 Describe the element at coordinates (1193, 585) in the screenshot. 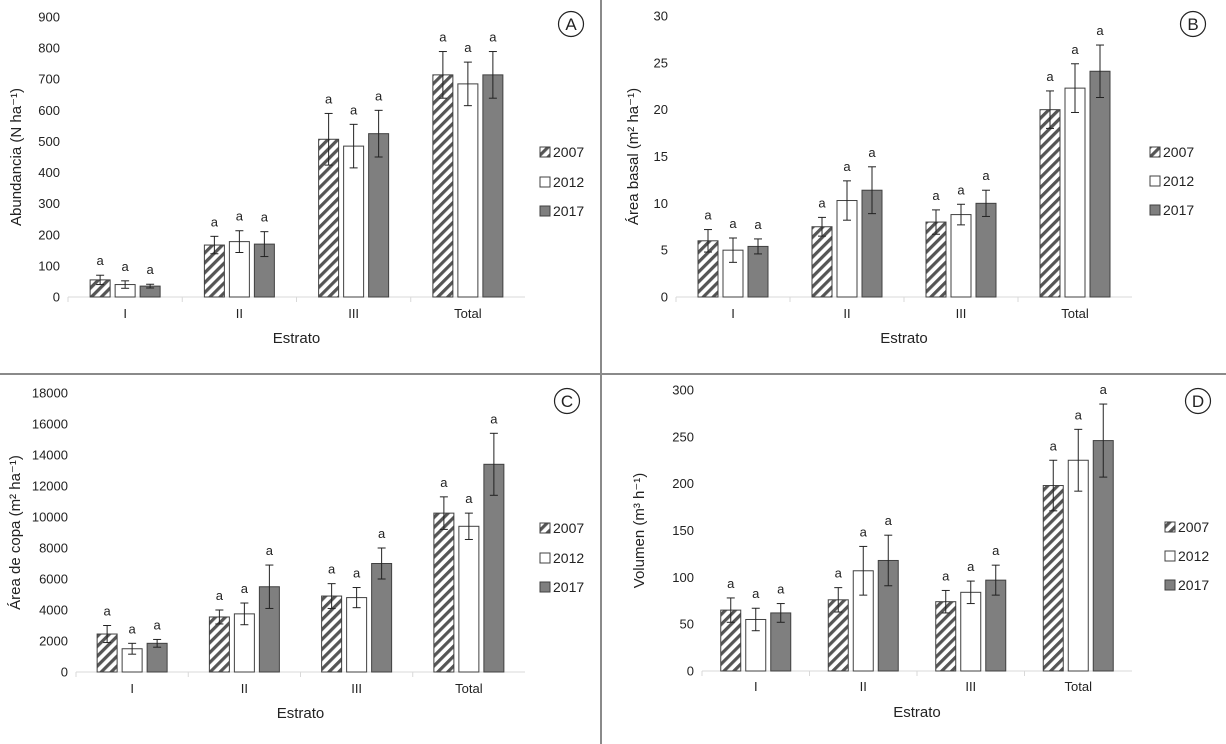

I see `chart-d-legend-label-2017: 2017` at that location.